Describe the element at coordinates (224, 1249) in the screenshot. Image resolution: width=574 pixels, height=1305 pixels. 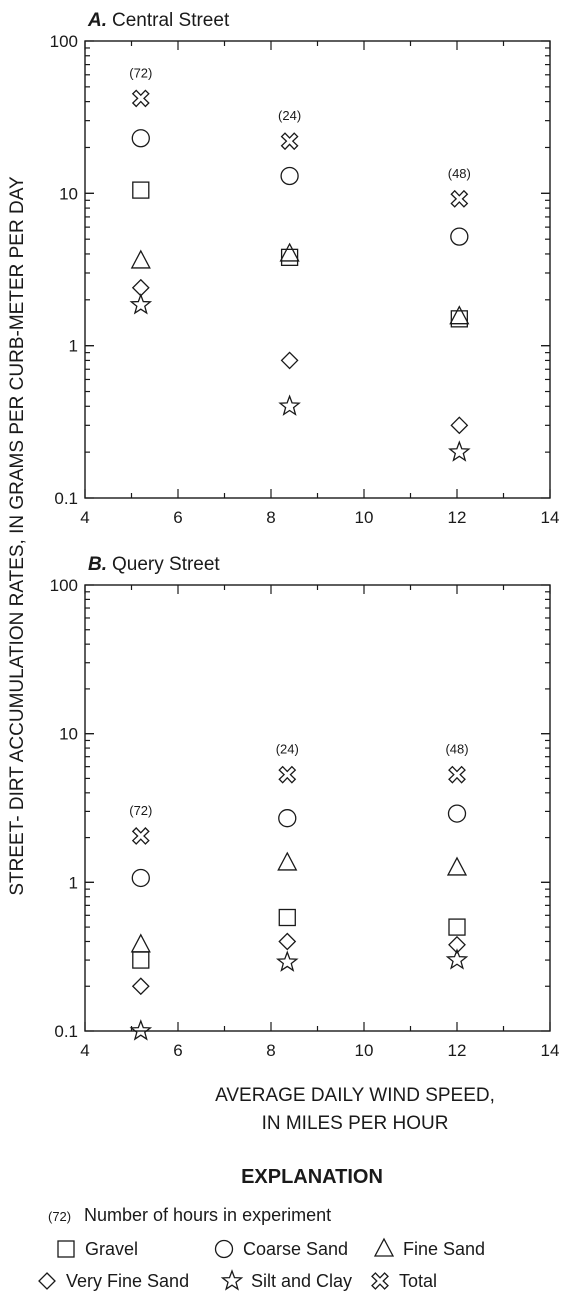
I see `circle-icon` at that location.